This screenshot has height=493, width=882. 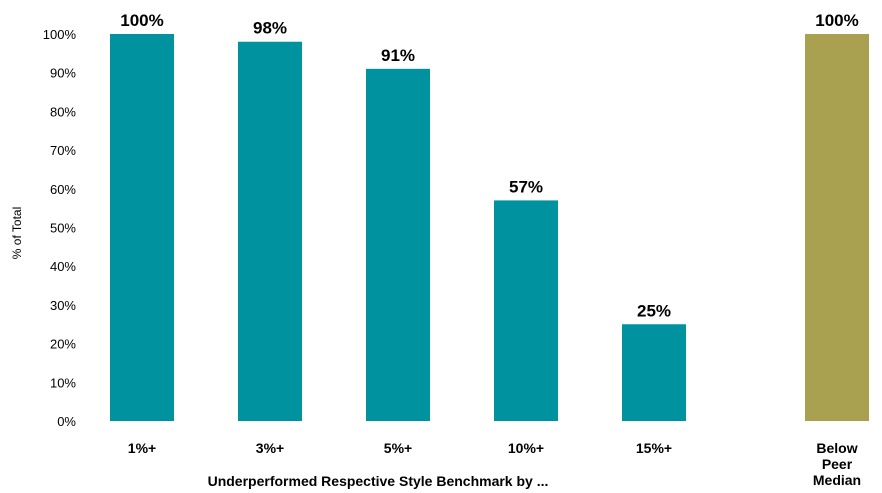 What do you see at coordinates (63, 150) in the screenshot?
I see `y-tick-label: 70%` at bounding box center [63, 150].